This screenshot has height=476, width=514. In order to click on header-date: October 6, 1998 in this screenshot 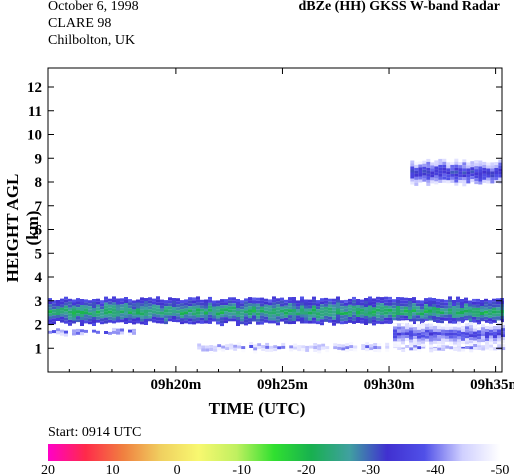, I will do `click(93, 7)`.